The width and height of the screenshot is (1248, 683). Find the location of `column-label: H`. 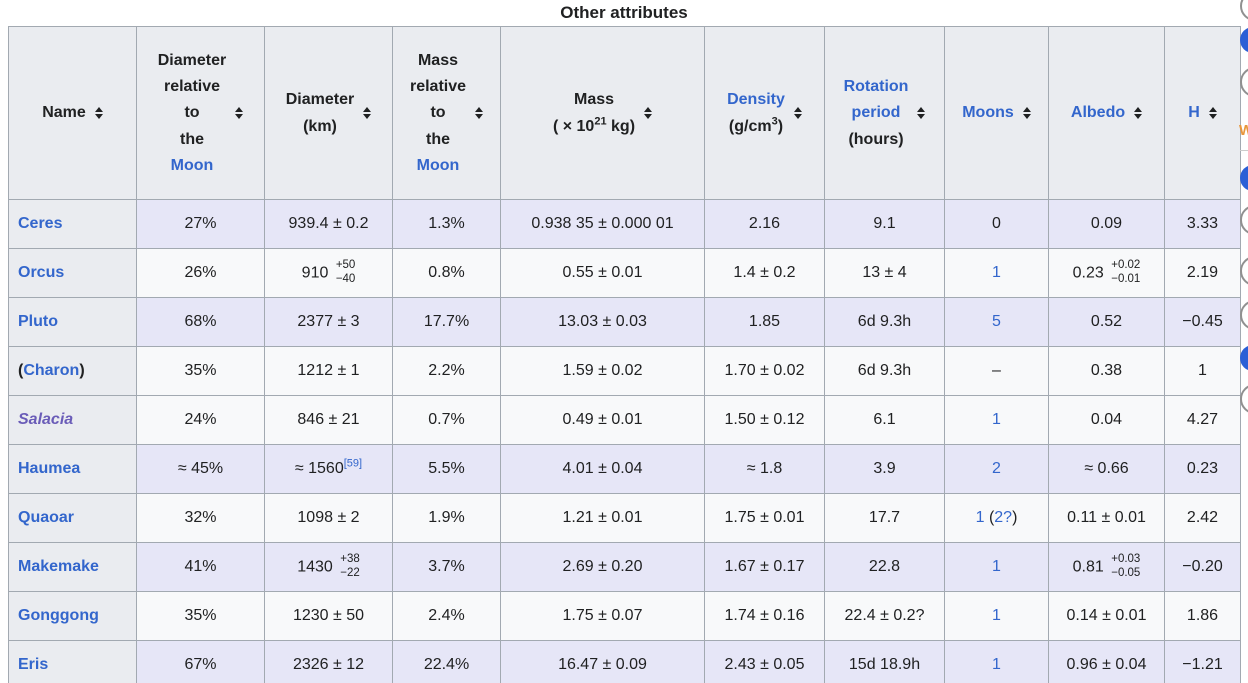

column-label: H is located at coordinates (1194, 112).